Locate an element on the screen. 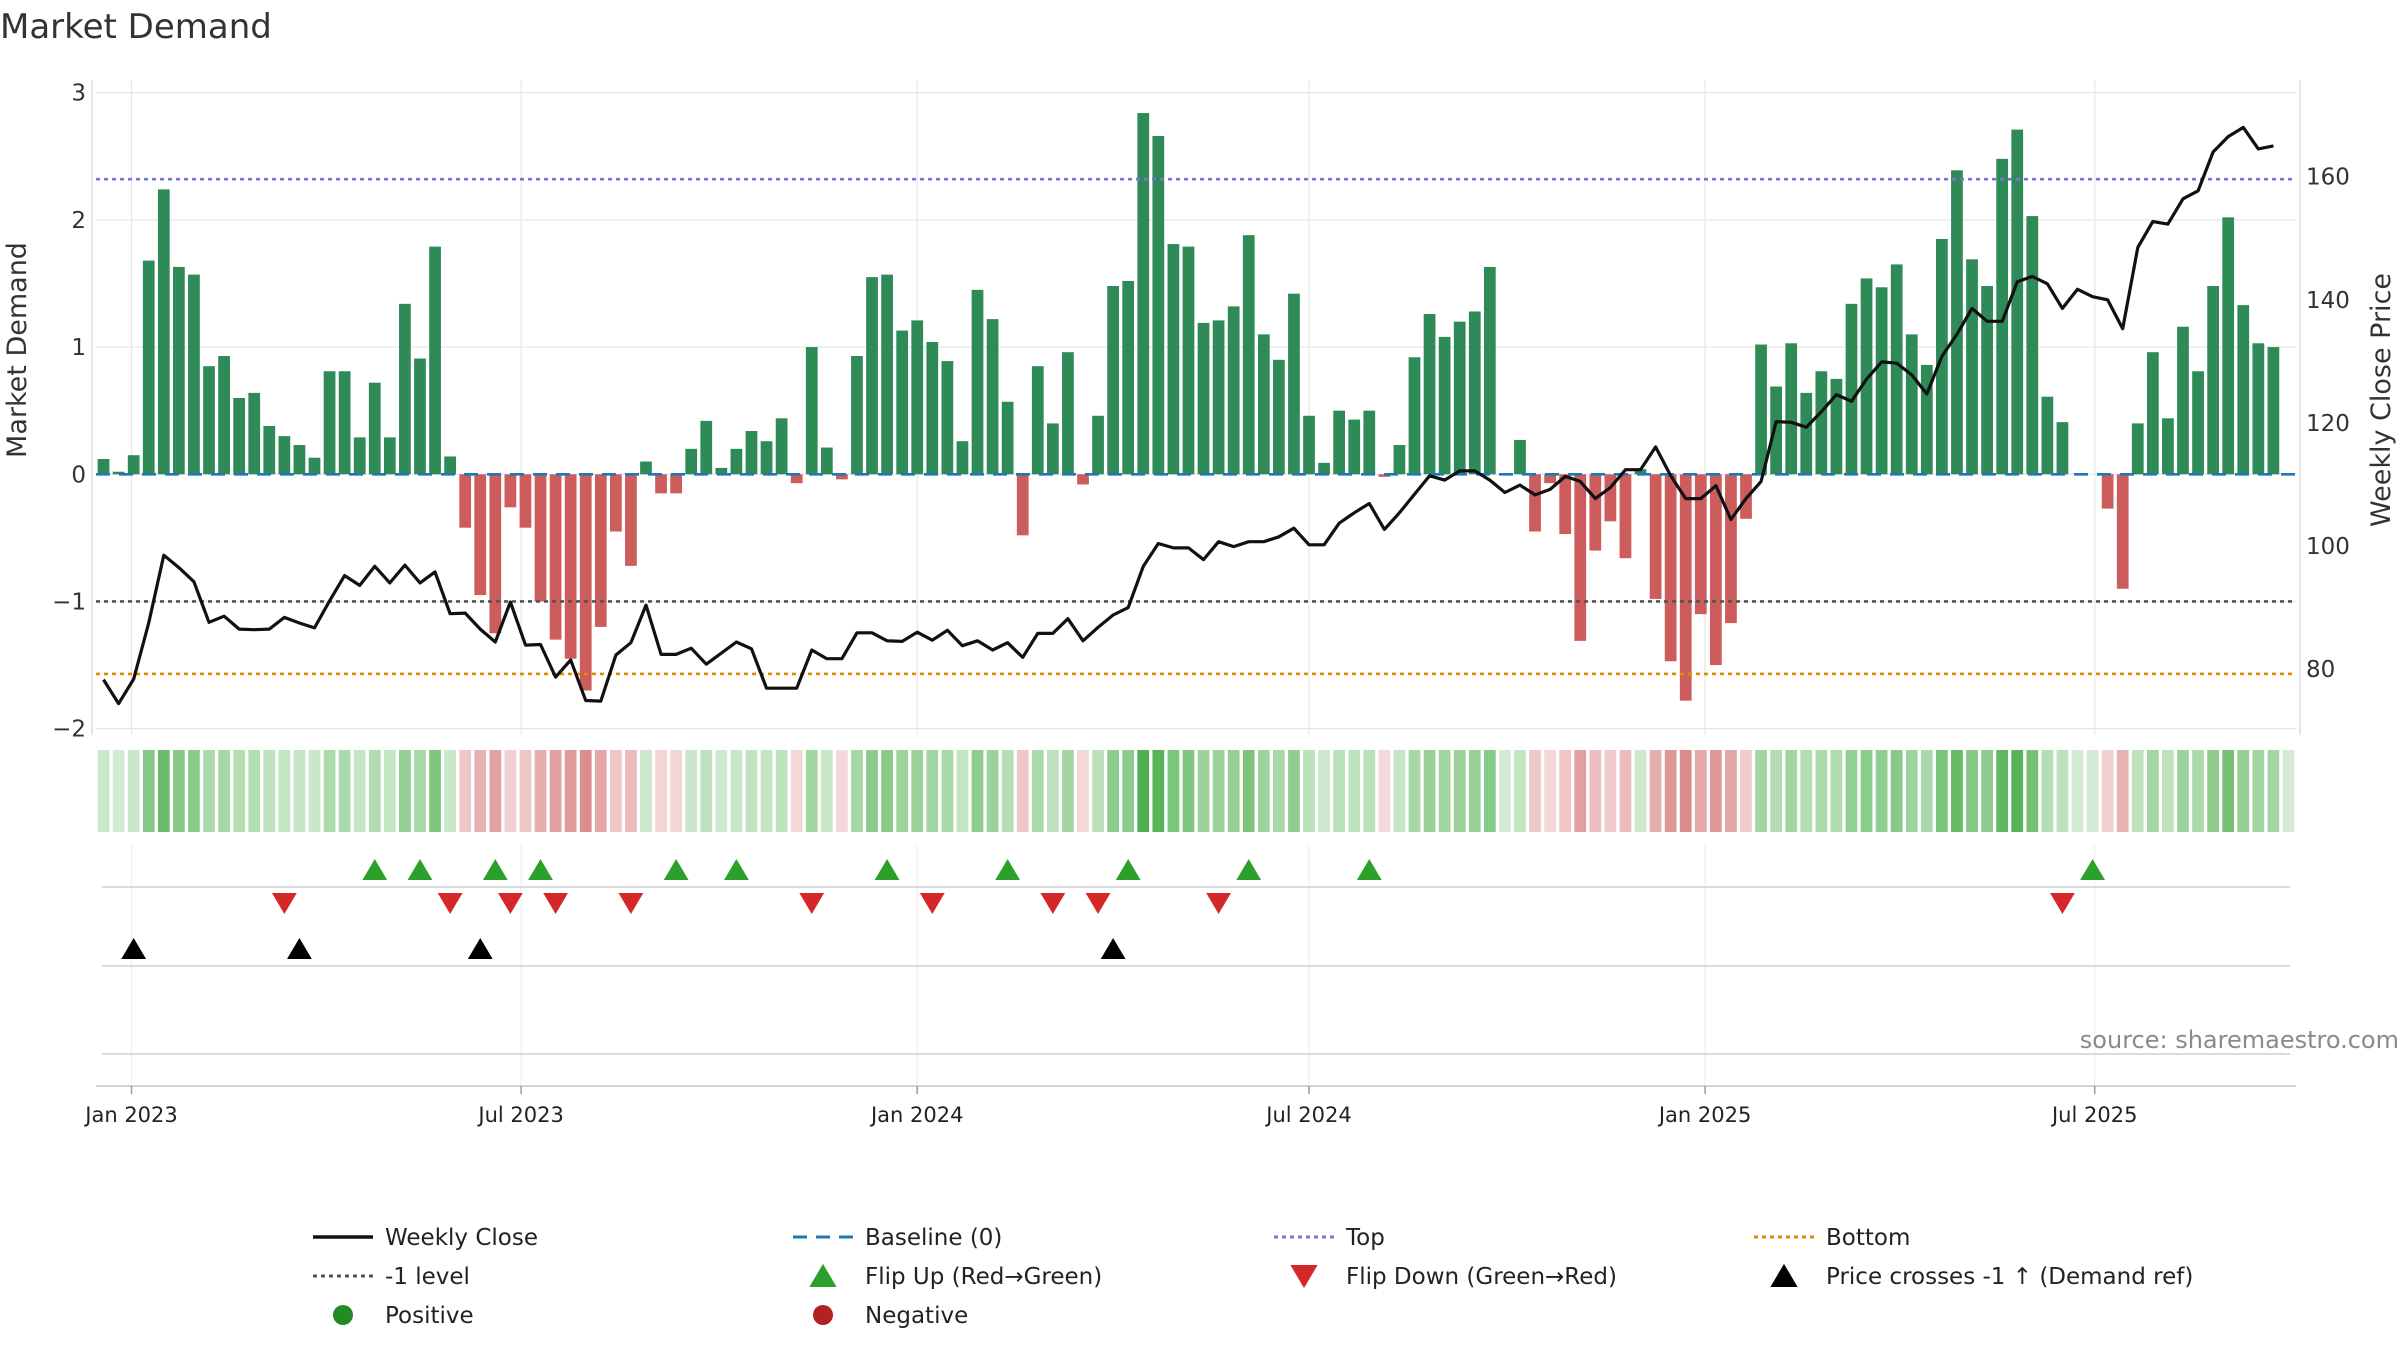  legend-item: Positive is located at coordinates (403, 1316).